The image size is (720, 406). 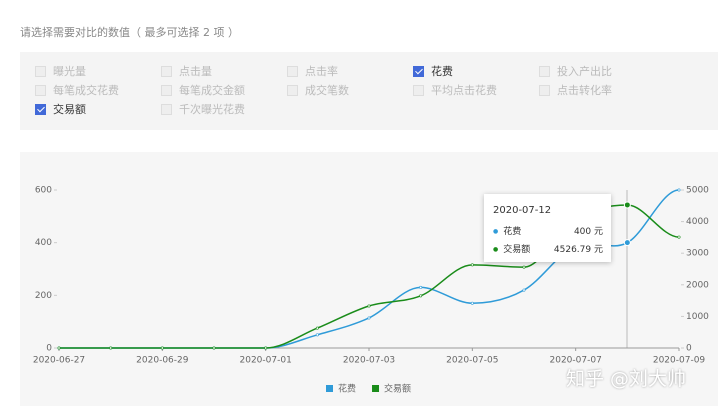 I want to click on y2-tick-label: 3000, so click(x=697, y=254).